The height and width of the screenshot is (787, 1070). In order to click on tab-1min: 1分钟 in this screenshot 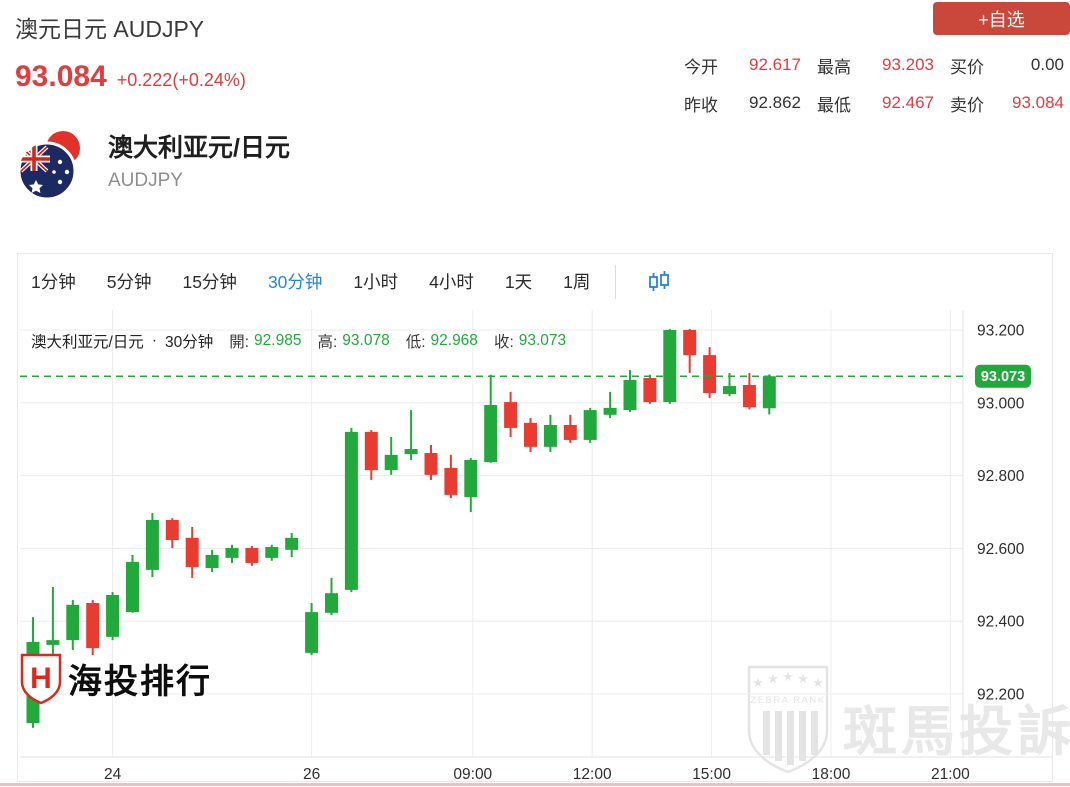, I will do `click(53, 281)`.